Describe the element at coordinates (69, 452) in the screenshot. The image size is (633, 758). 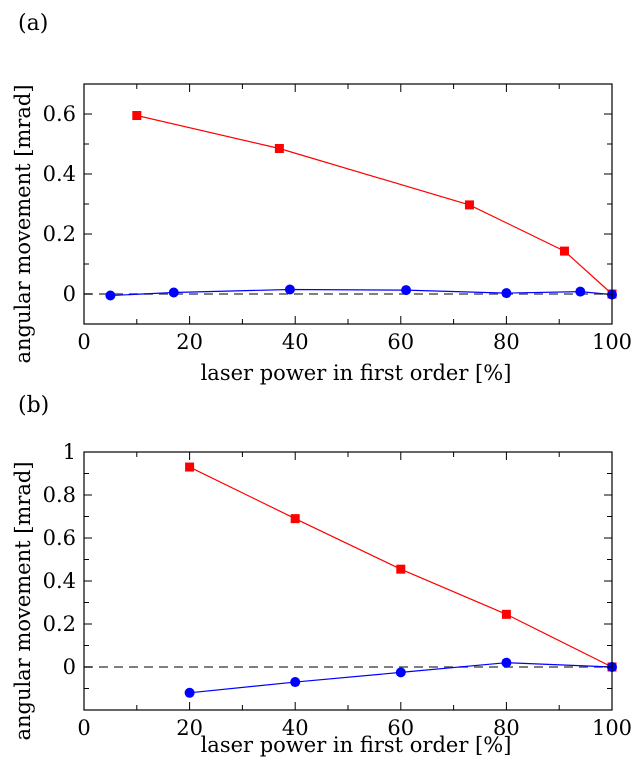
I see `y-tick-label: 1` at that location.